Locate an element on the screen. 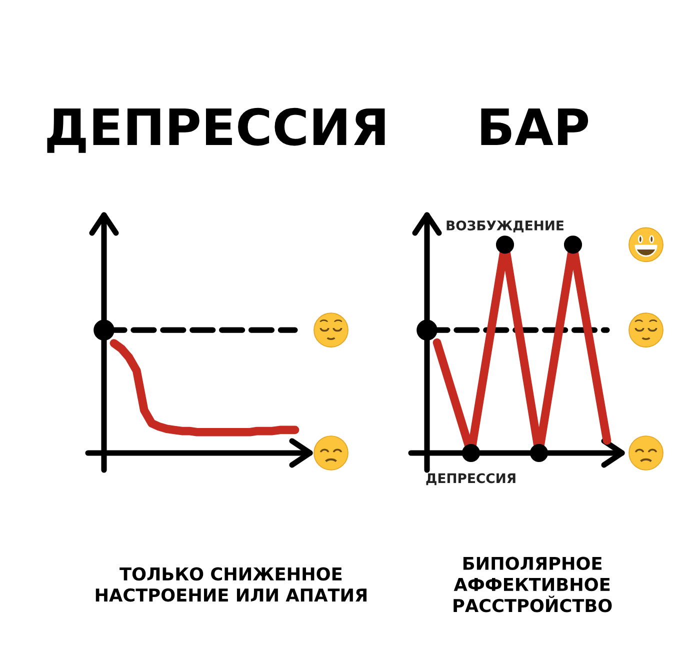  annotation: ВОЗБУЖДЕНИЕ is located at coordinates (505, 226).